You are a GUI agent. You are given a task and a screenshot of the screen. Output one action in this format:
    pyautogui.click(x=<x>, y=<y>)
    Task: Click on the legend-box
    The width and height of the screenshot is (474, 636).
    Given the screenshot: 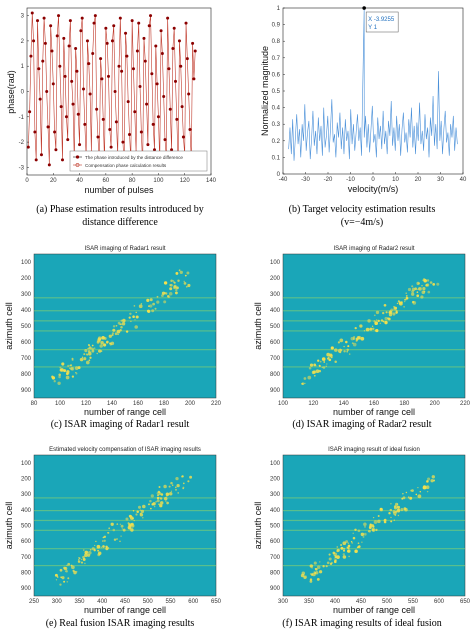 What is the action you would take?
    pyautogui.click(x=138, y=161)
    